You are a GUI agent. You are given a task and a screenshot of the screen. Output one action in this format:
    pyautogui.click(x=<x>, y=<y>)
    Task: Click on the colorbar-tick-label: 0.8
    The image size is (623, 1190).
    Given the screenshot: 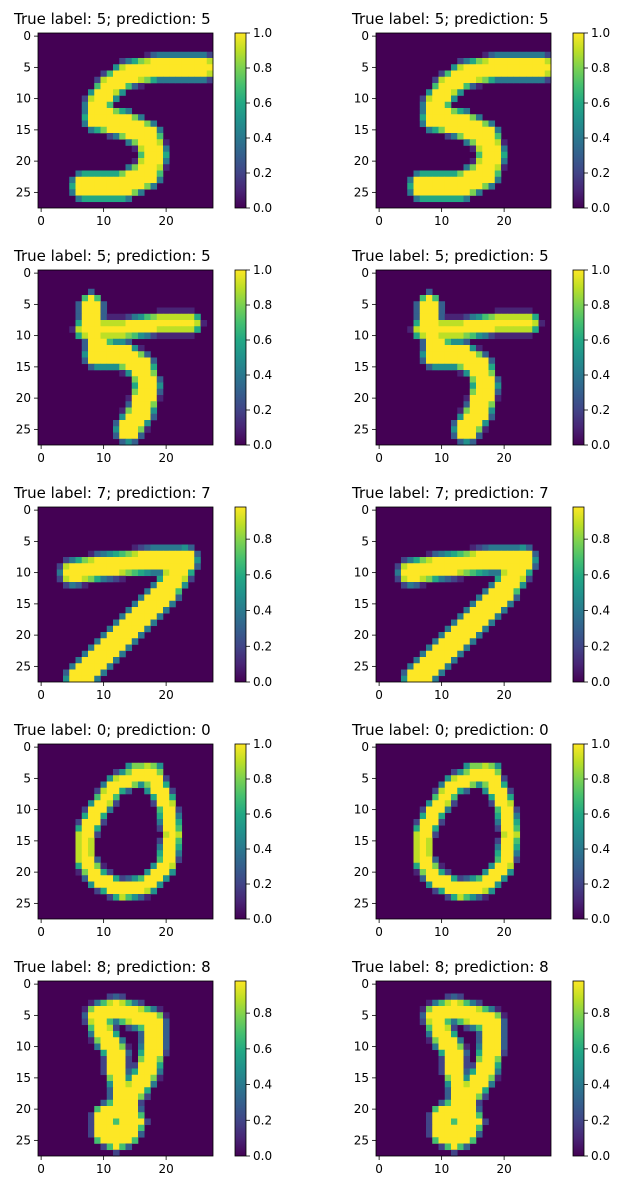 What is the action you would take?
    pyautogui.click(x=600, y=1013)
    